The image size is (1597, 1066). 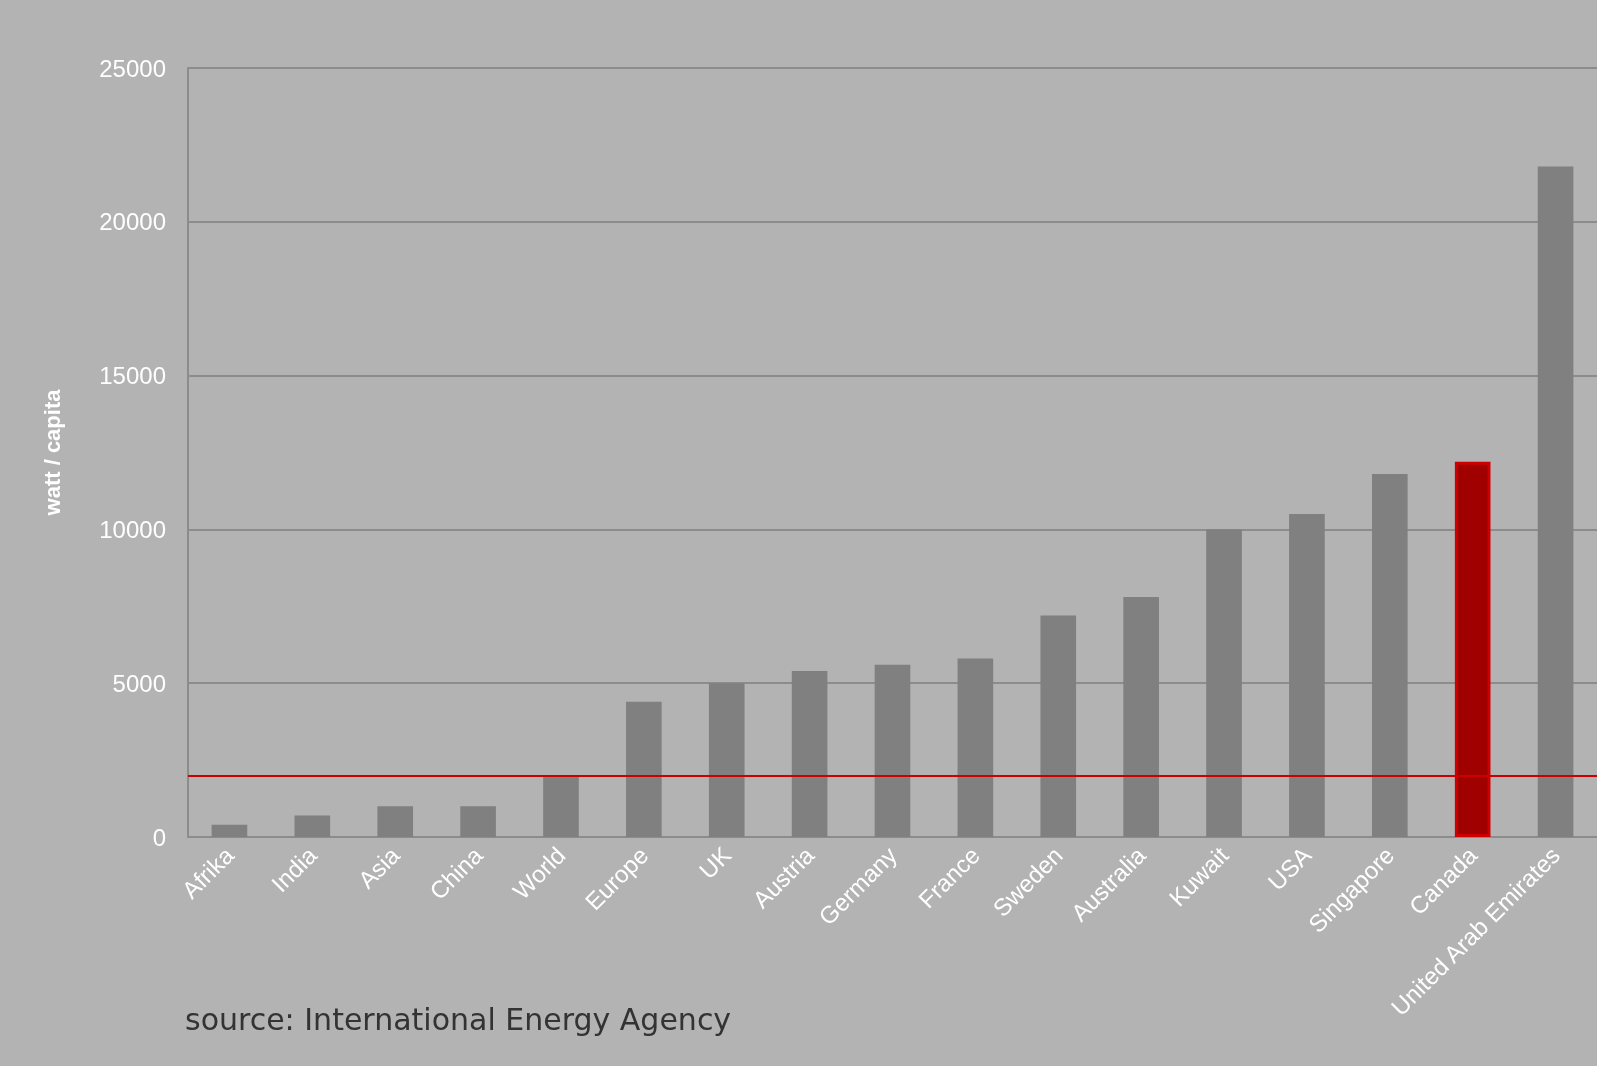 I want to click on y-axis-title: watt / capita, so click(x=52, y=452).